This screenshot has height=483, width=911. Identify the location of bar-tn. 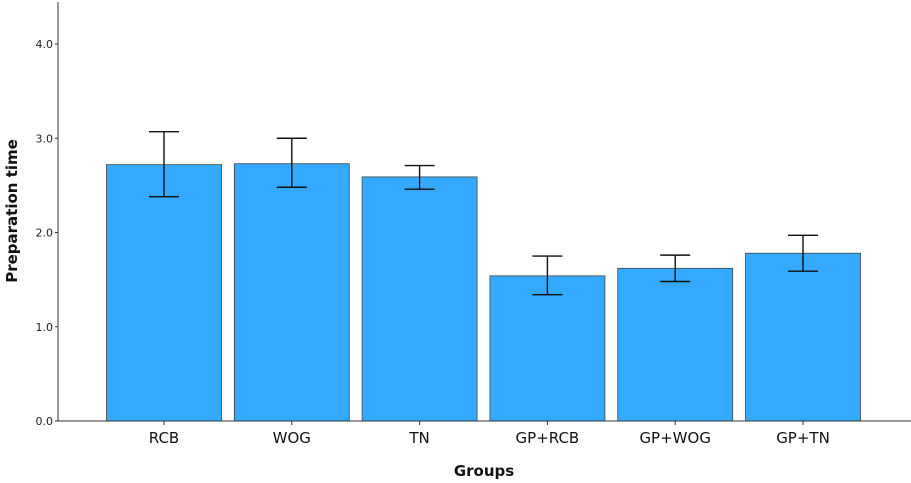
(419, 299).